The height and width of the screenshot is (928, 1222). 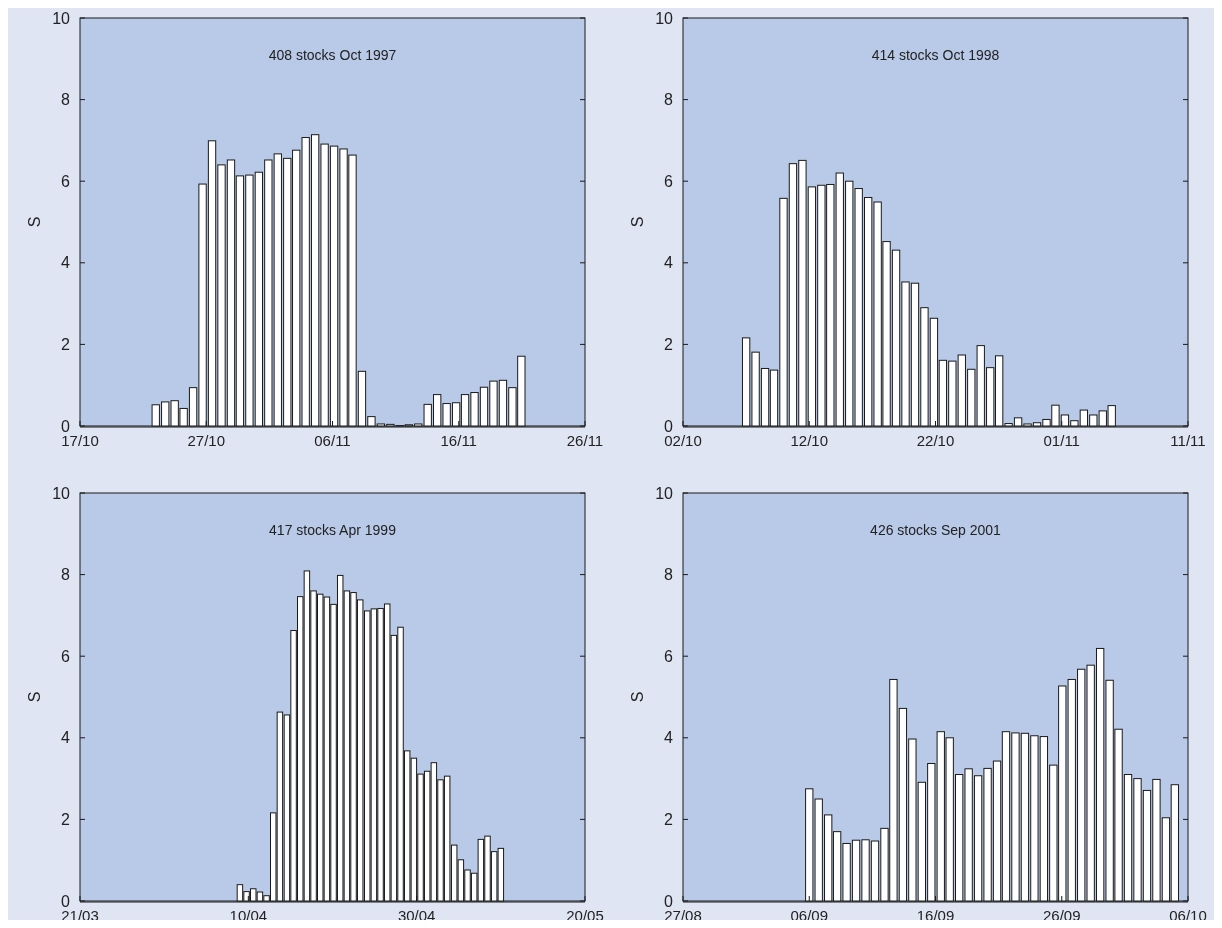 I want to click on x-tick-label: 11/11, so click(x=1188, y=440).